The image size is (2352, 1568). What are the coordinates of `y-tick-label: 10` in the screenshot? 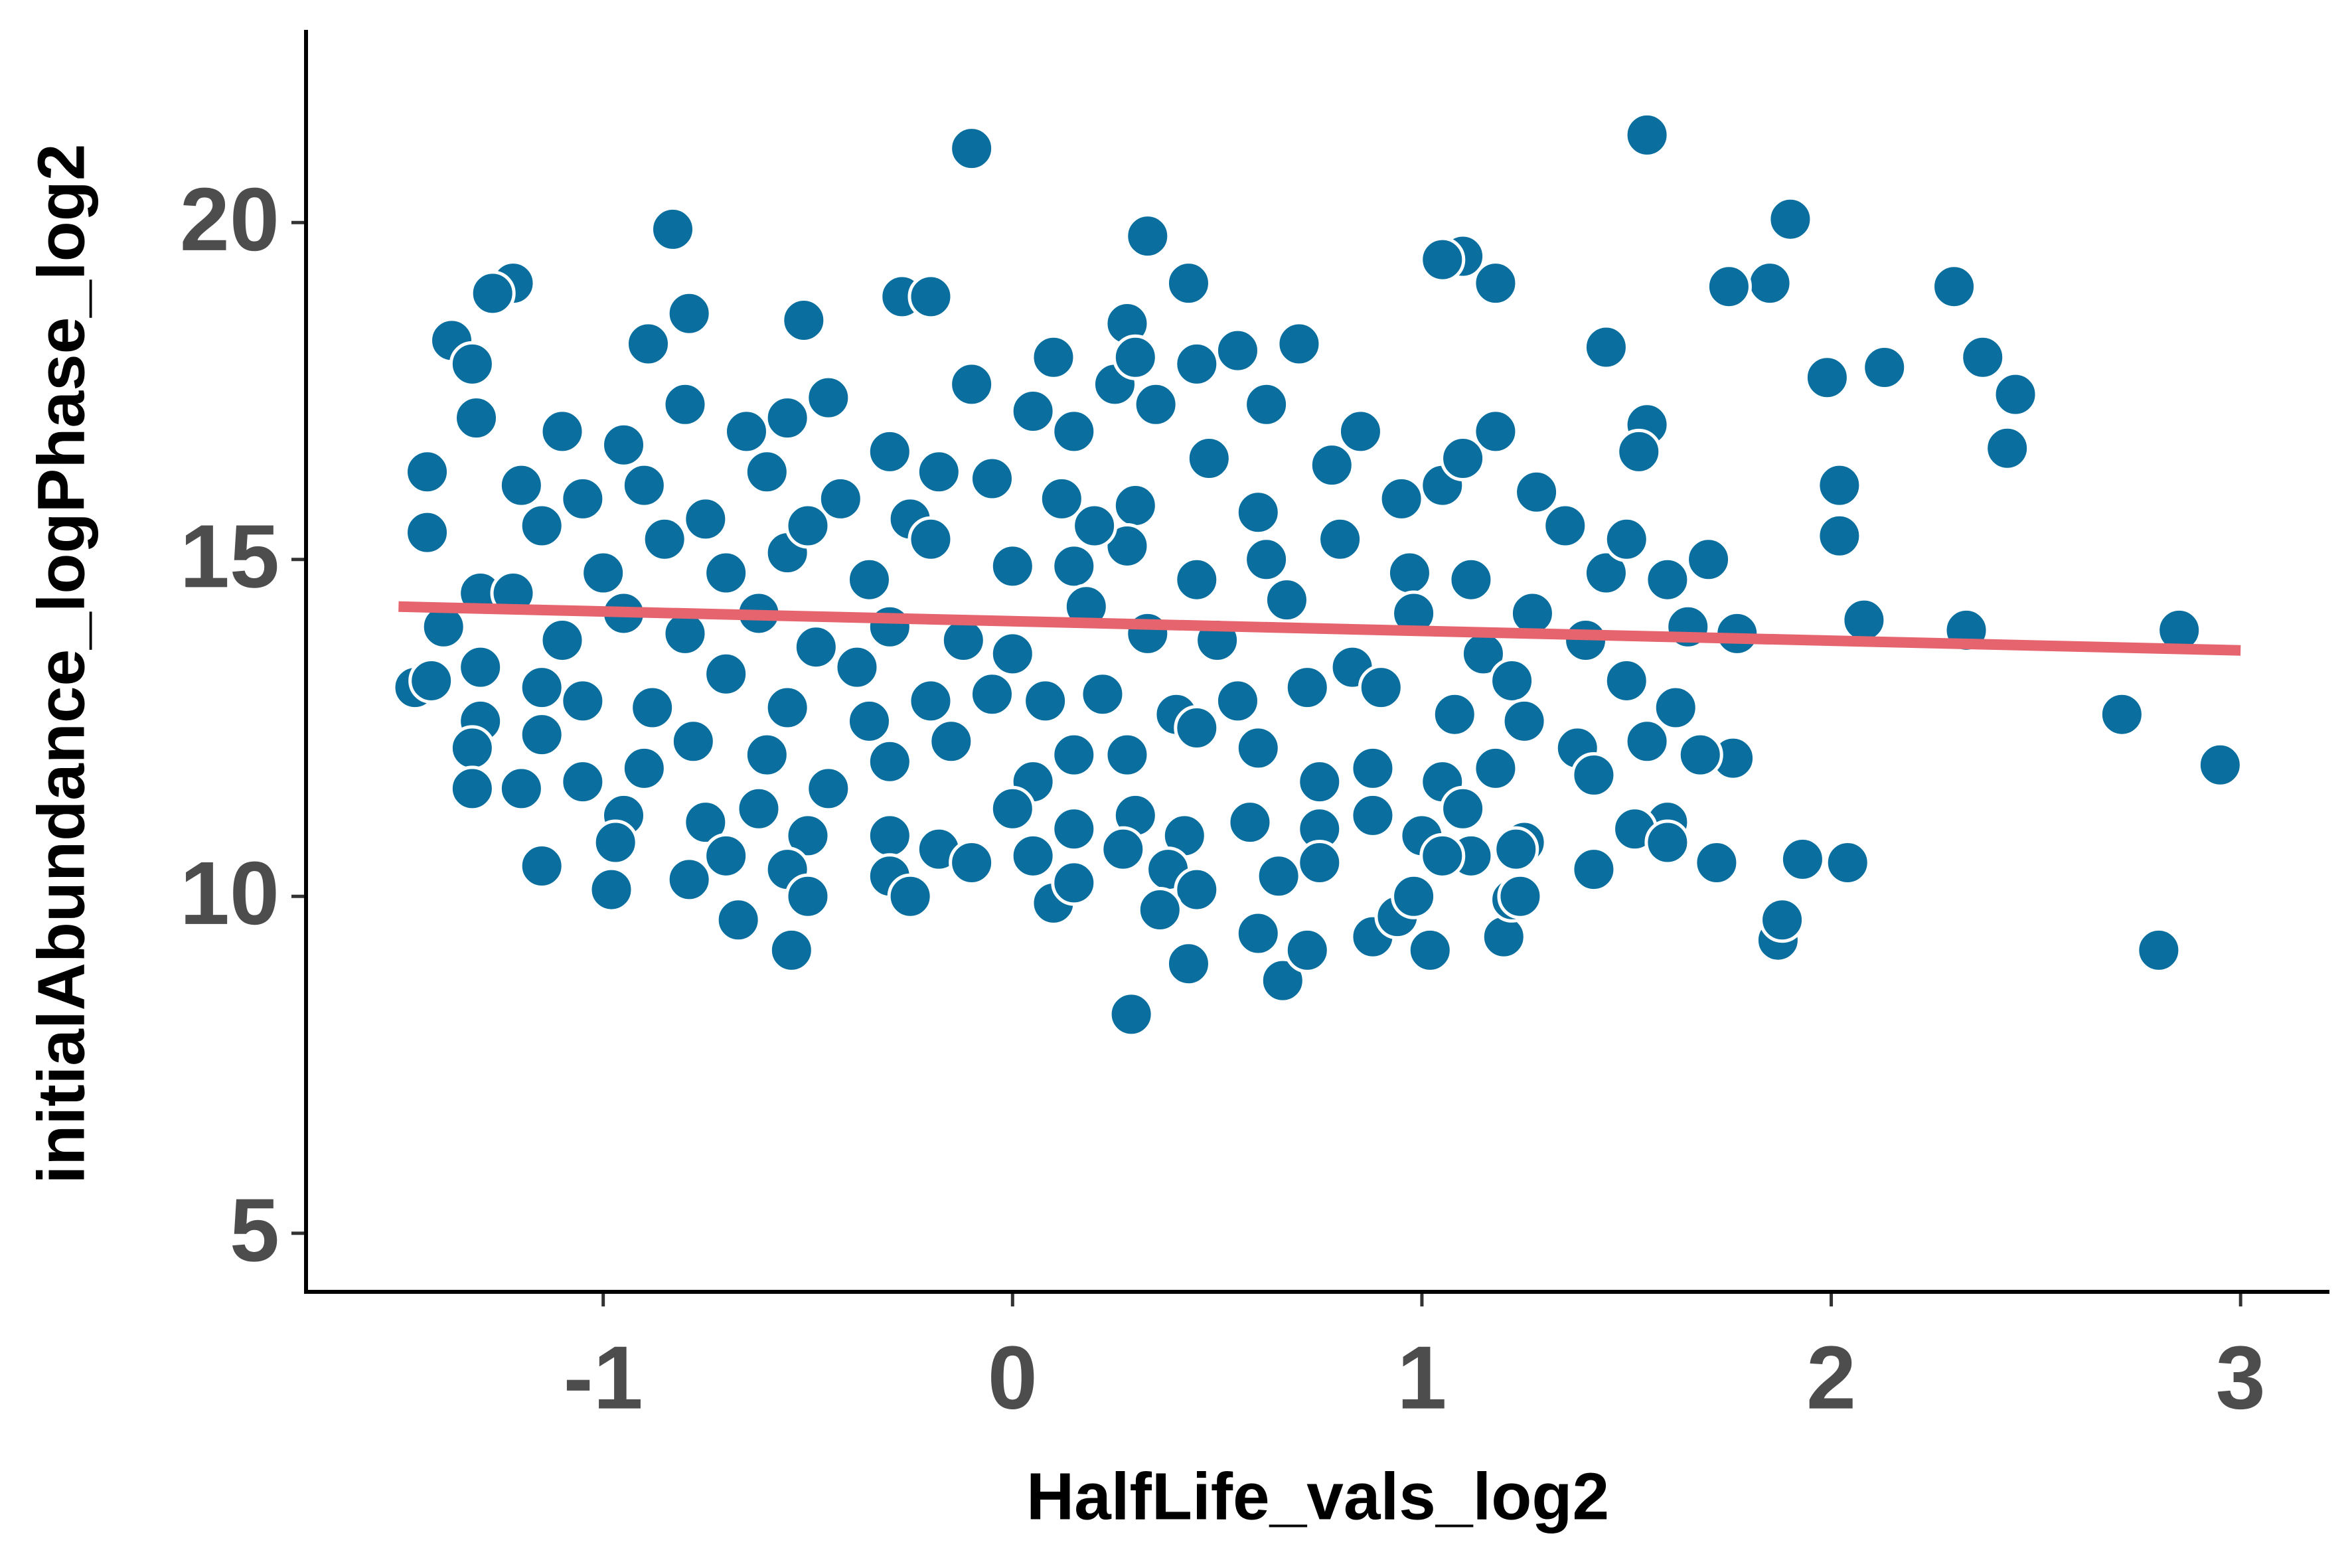 It's located at (229, 893).